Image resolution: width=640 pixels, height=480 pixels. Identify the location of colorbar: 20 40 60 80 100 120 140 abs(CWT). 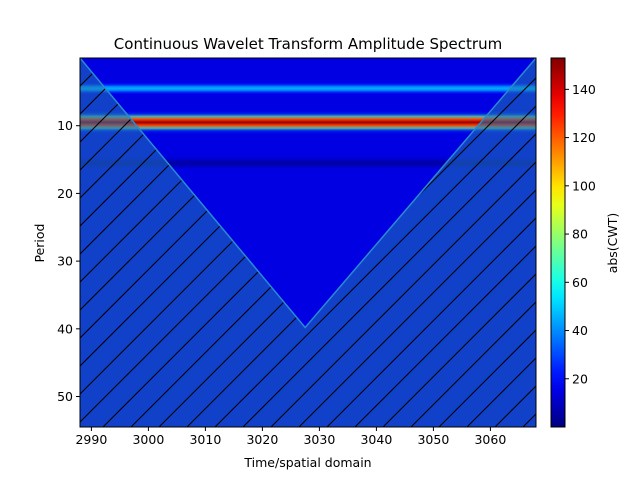
(585, 242).